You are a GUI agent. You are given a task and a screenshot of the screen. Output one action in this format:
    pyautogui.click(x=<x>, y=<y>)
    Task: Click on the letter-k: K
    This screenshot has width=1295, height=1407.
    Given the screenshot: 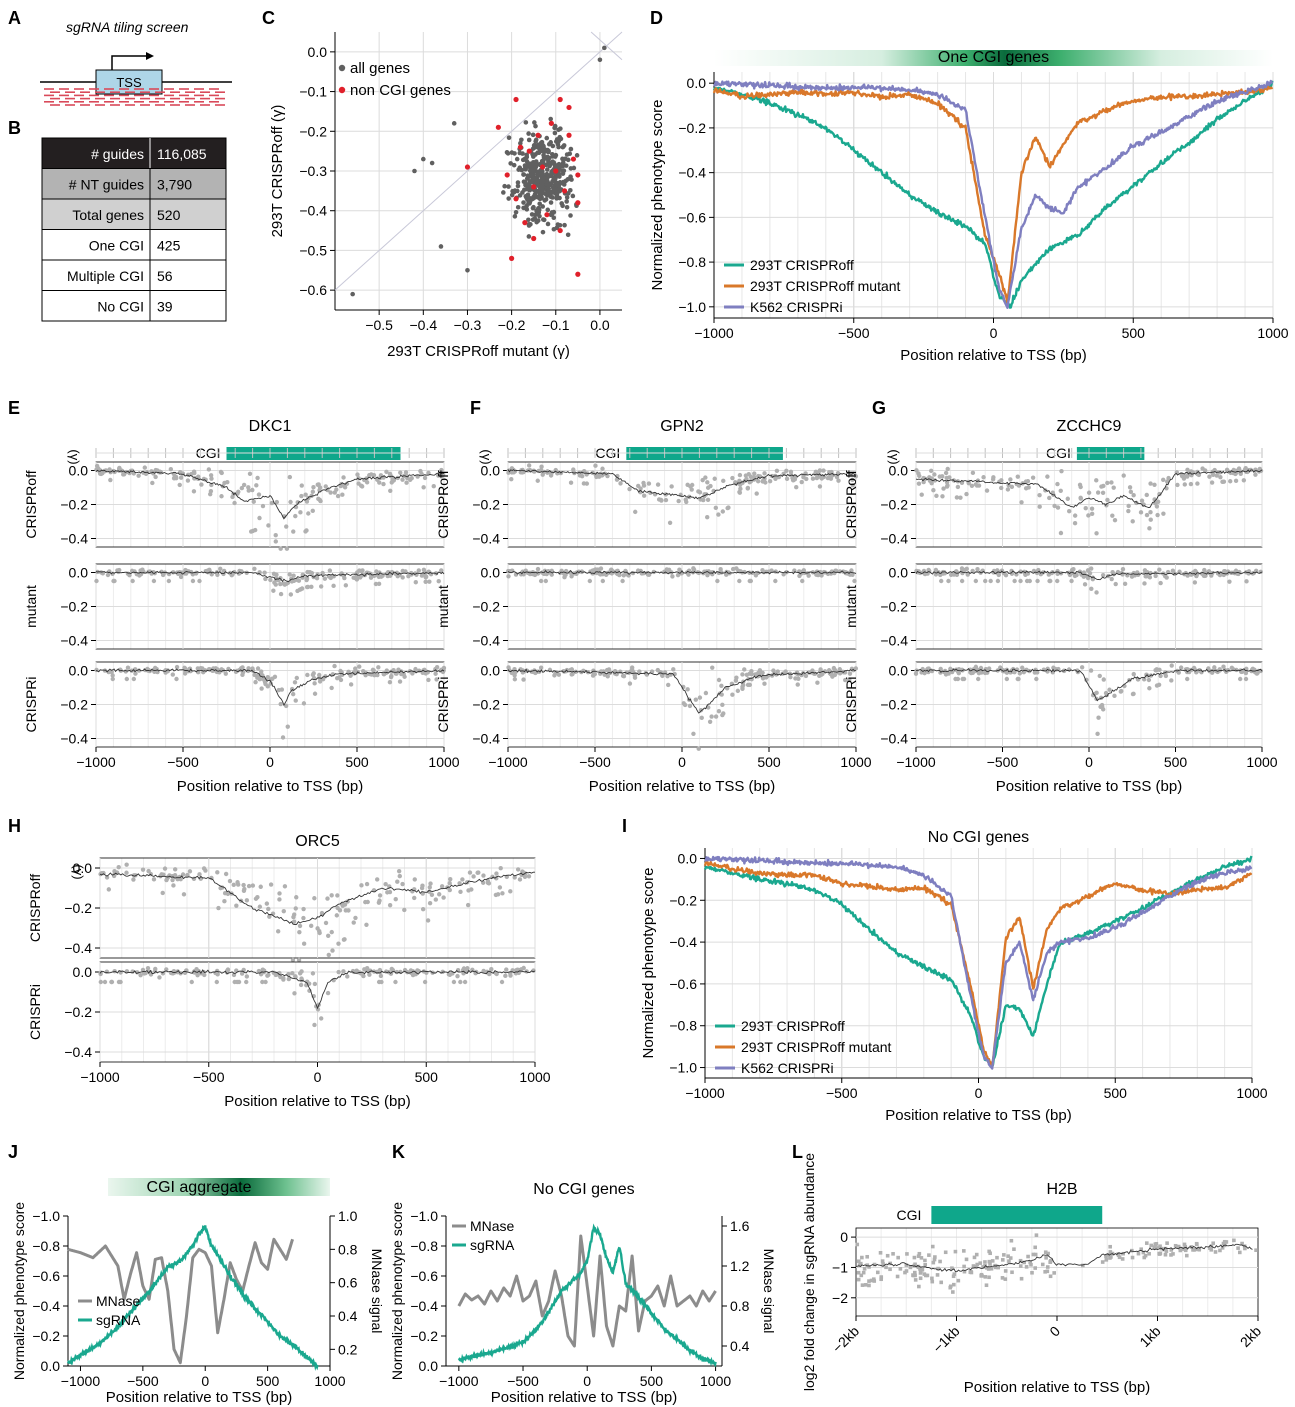 What is the action you would take?
    pyautogui.click(x=398, y=1152)
    